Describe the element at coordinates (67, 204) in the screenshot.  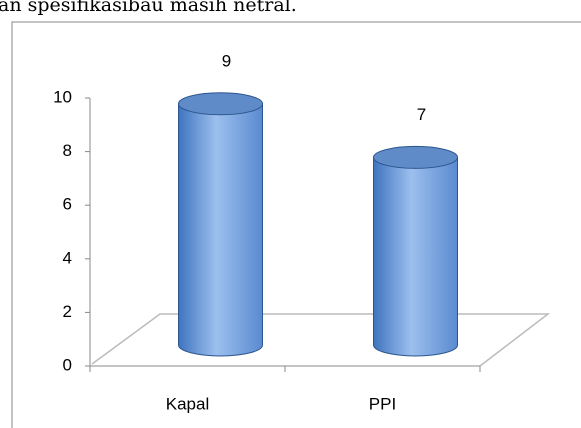
I see `y-tick-label: 6` at that location.